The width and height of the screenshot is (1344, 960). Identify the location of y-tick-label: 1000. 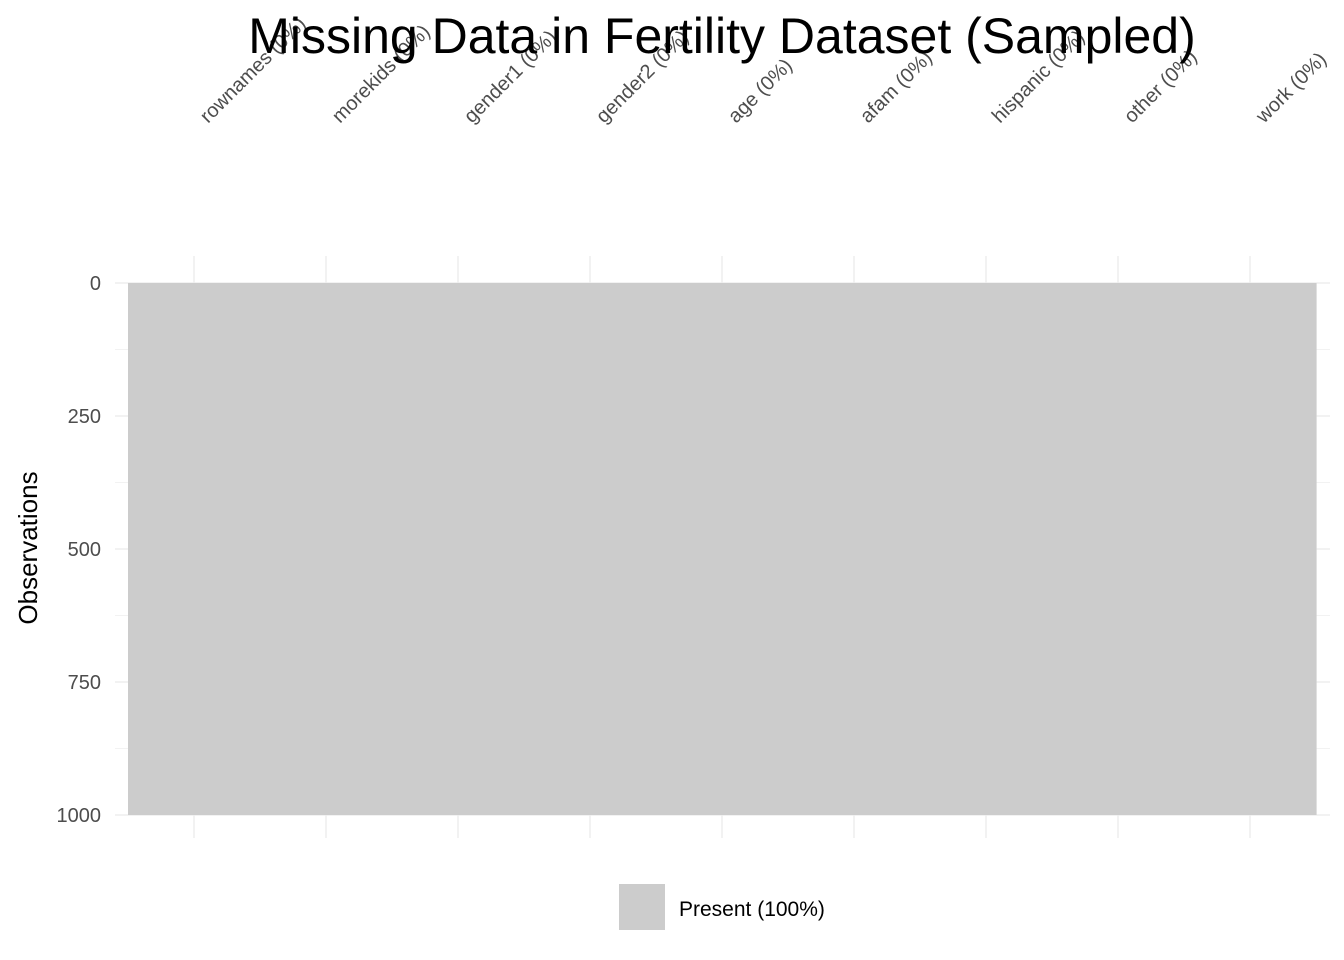
(79, 816).